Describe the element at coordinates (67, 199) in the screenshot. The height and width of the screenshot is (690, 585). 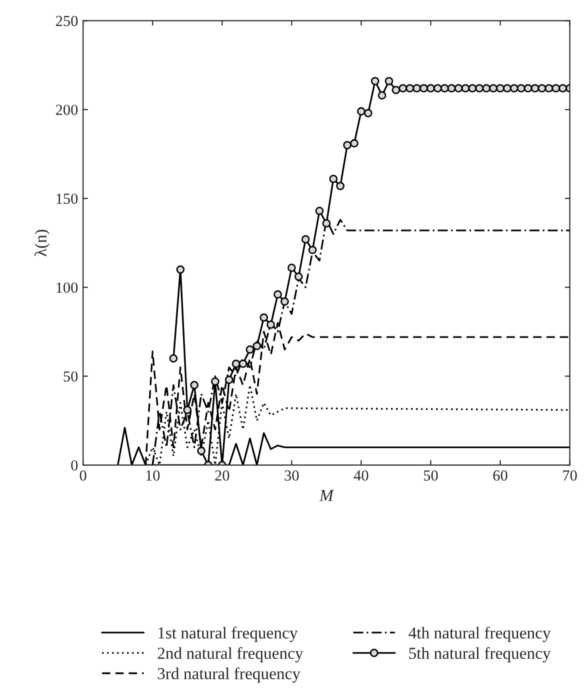
I see `y-tick-label: 150` at that location.